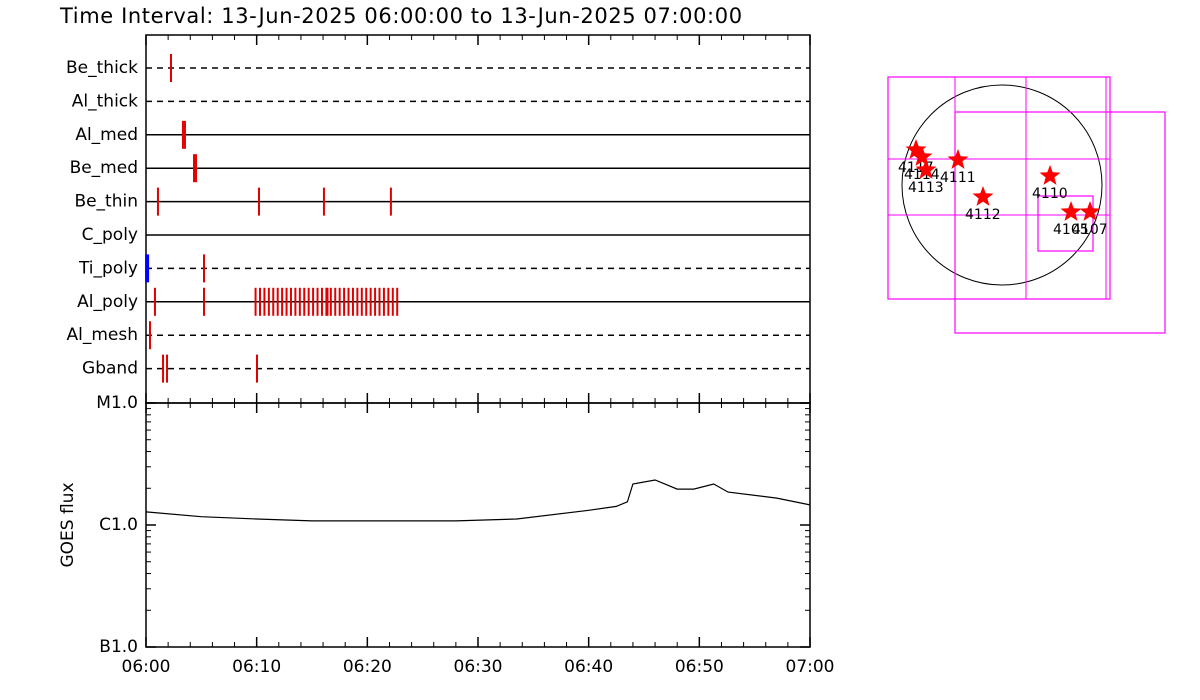 The width and height of the screenshot is (1200, 700). Describe the element at coordinates (102, 68) in the screenshot. I see `row-label: Be_thick` at that location.